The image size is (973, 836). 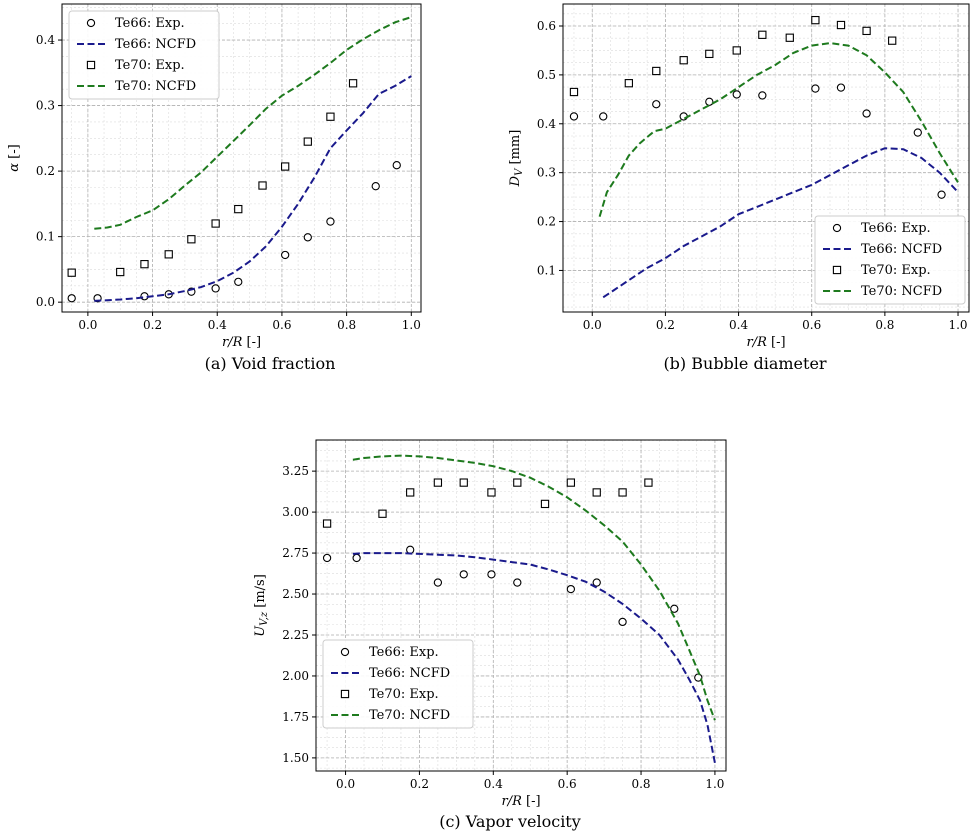 What do you see at coordinates (546, 75) in the screenshot?
I see `y-tick-label: 0.5` at bounding box center [546, 75].